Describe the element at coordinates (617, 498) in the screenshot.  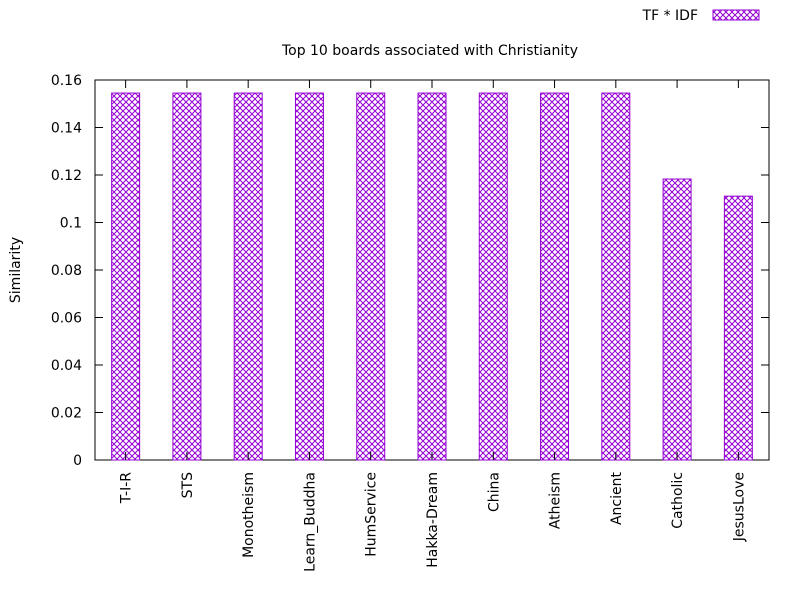
I see `x-tick-label: Ancient` at that location.